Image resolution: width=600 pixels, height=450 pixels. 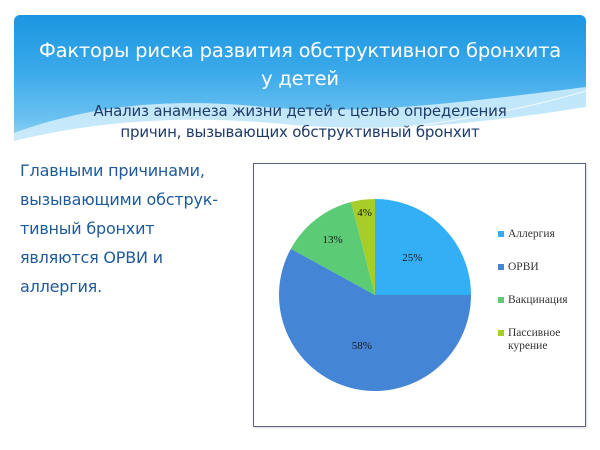 I want to click on body-line: тивный бронхит, so click(x=87, y=228).